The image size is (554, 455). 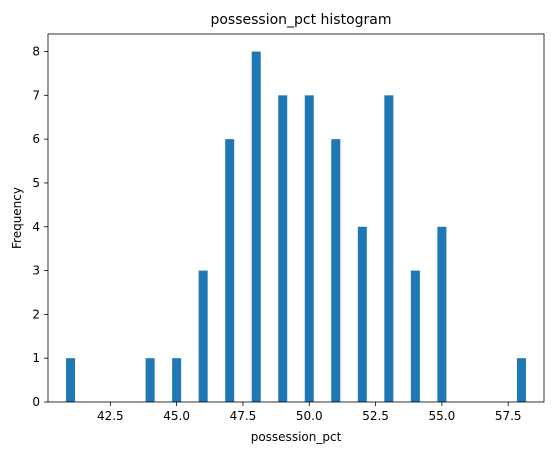 I want to click on y-axis-ticks: 0 1 2 3 4 5 6 7 8, so click(x=40, y=227).